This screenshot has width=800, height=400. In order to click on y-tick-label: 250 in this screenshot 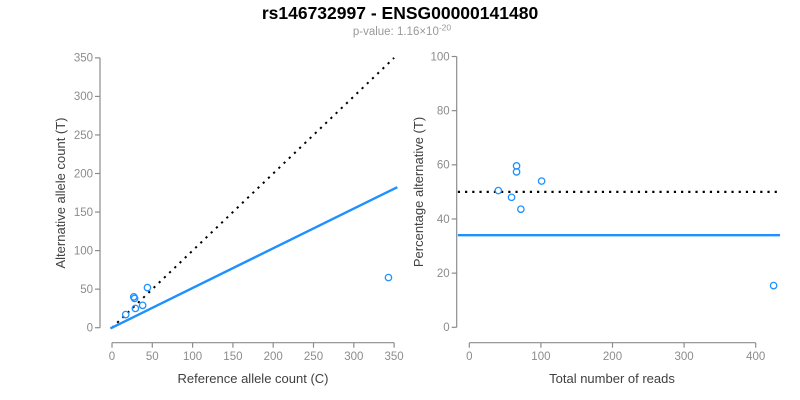, I will do `click(83, 136)`.